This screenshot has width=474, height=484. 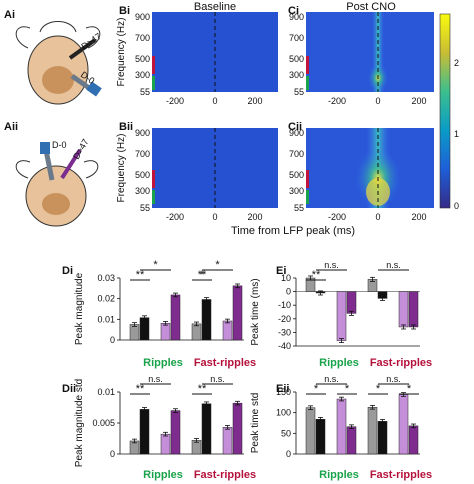 What do you see at coordinates (293, 231) in the screenshot?
I see `spec-xlabel: Time from LFP peak (ms)` at bounding box center [293, 231].